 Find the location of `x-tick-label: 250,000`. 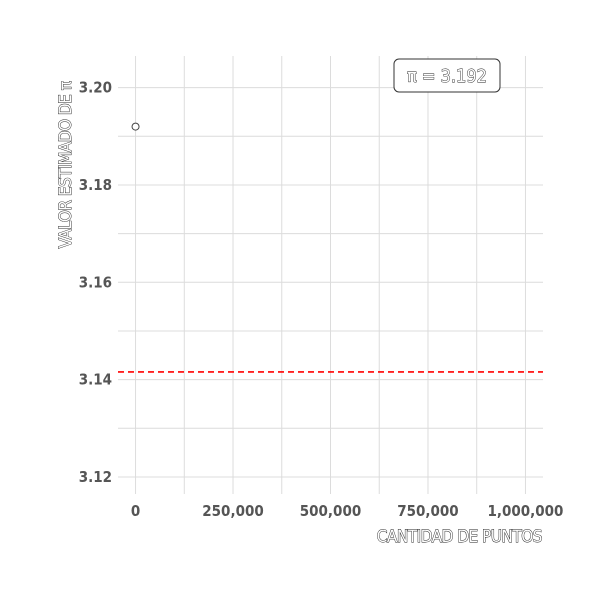

x-tick-label: 250,000 is located at coordinates (232, 511).